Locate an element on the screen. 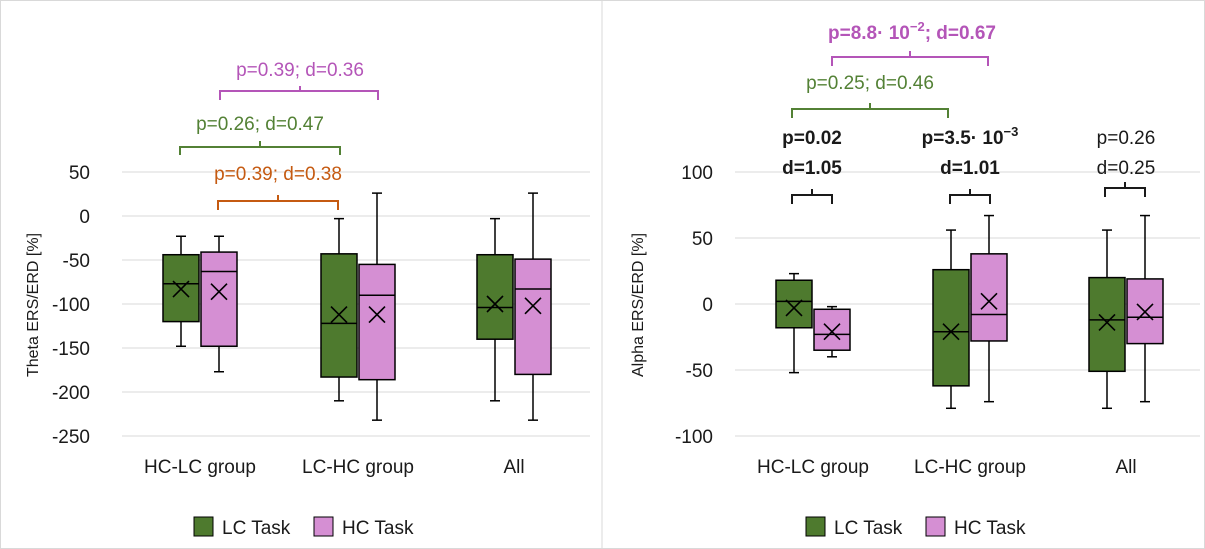 The image size is (1205, 549). right-ytick-label: -50 is located at coordinates (699, 371).